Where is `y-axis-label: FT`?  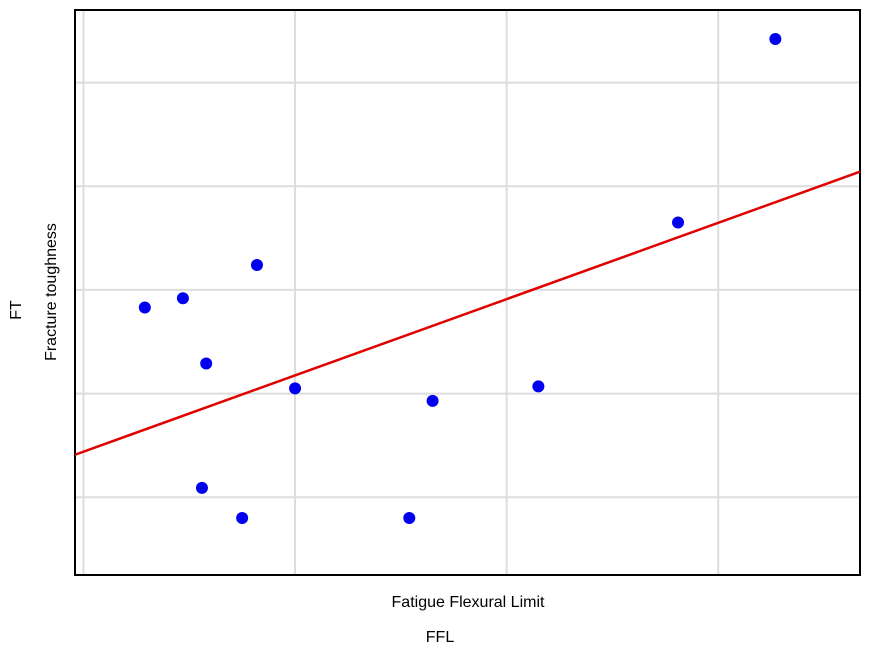
y-axis-label: FT is located at coordinates (16, 310).